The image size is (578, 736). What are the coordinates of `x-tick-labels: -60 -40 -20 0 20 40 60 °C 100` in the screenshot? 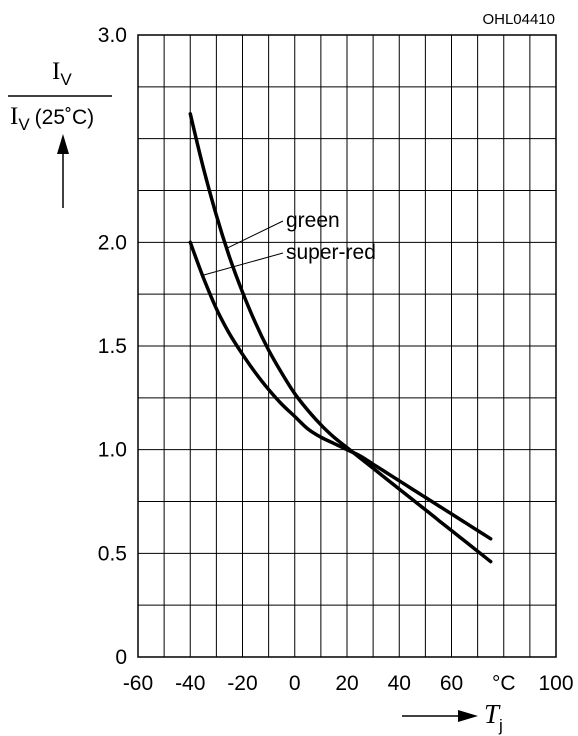 It's located at (348, 683).